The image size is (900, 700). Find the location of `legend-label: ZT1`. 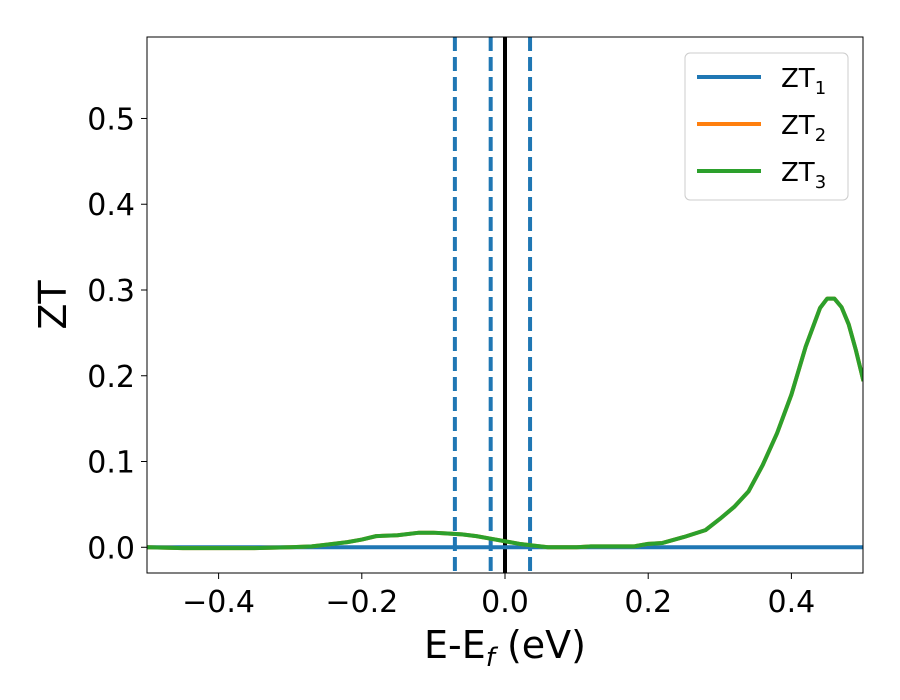

legend-label: ZT1 is located at coordinates (803, 81).